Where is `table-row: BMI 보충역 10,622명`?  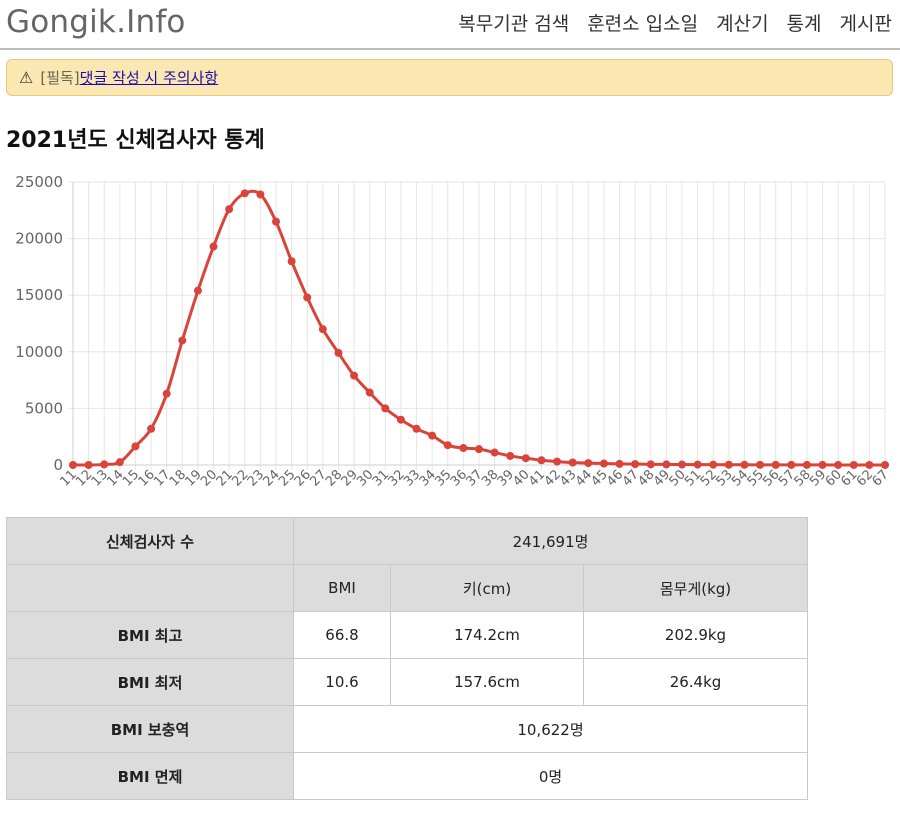
table-row: BMI 보충역 10,622명 is located at coordinates (407, 729).